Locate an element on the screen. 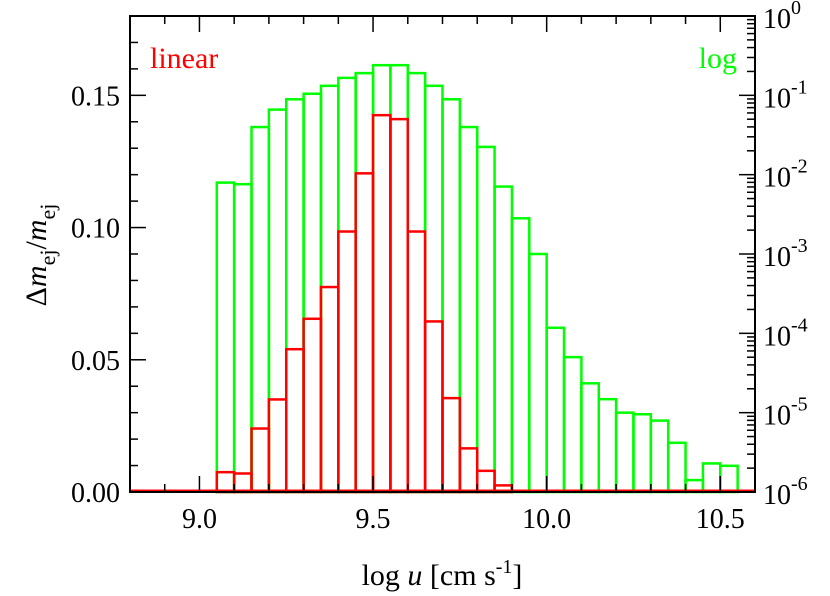 This screenshot has width=830, height=596. legend-linear: linear is located at coordinates (184, 58).